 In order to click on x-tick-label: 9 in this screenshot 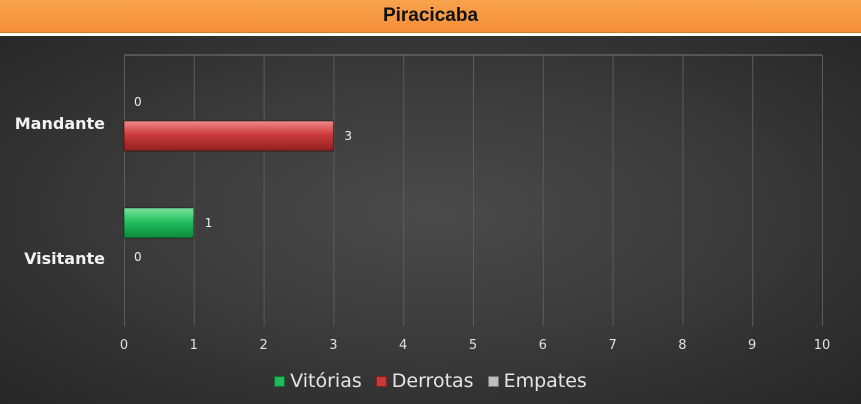, I will do `click(752, 345)`.